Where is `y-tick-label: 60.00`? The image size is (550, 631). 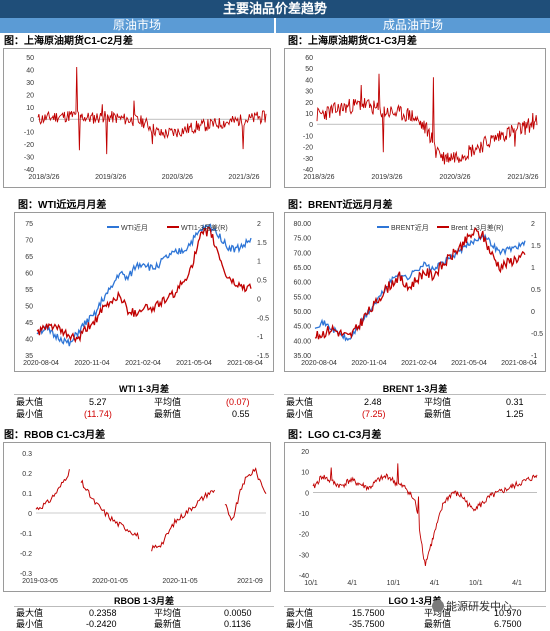 y-tick-label: 60.00 is located at coordinates (302, 283).